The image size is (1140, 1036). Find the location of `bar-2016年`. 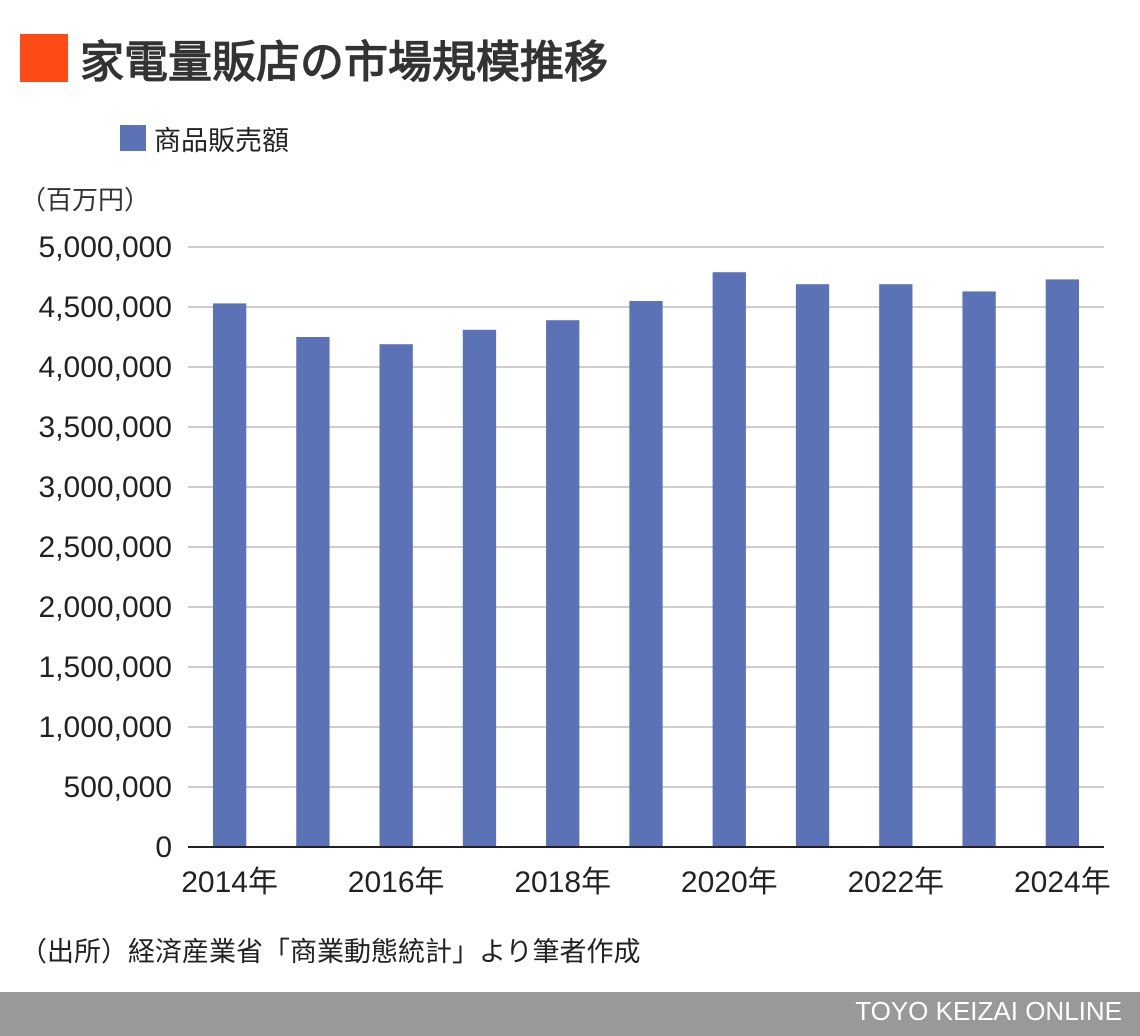

bar-2016年 is located at coordinates (396, 595).